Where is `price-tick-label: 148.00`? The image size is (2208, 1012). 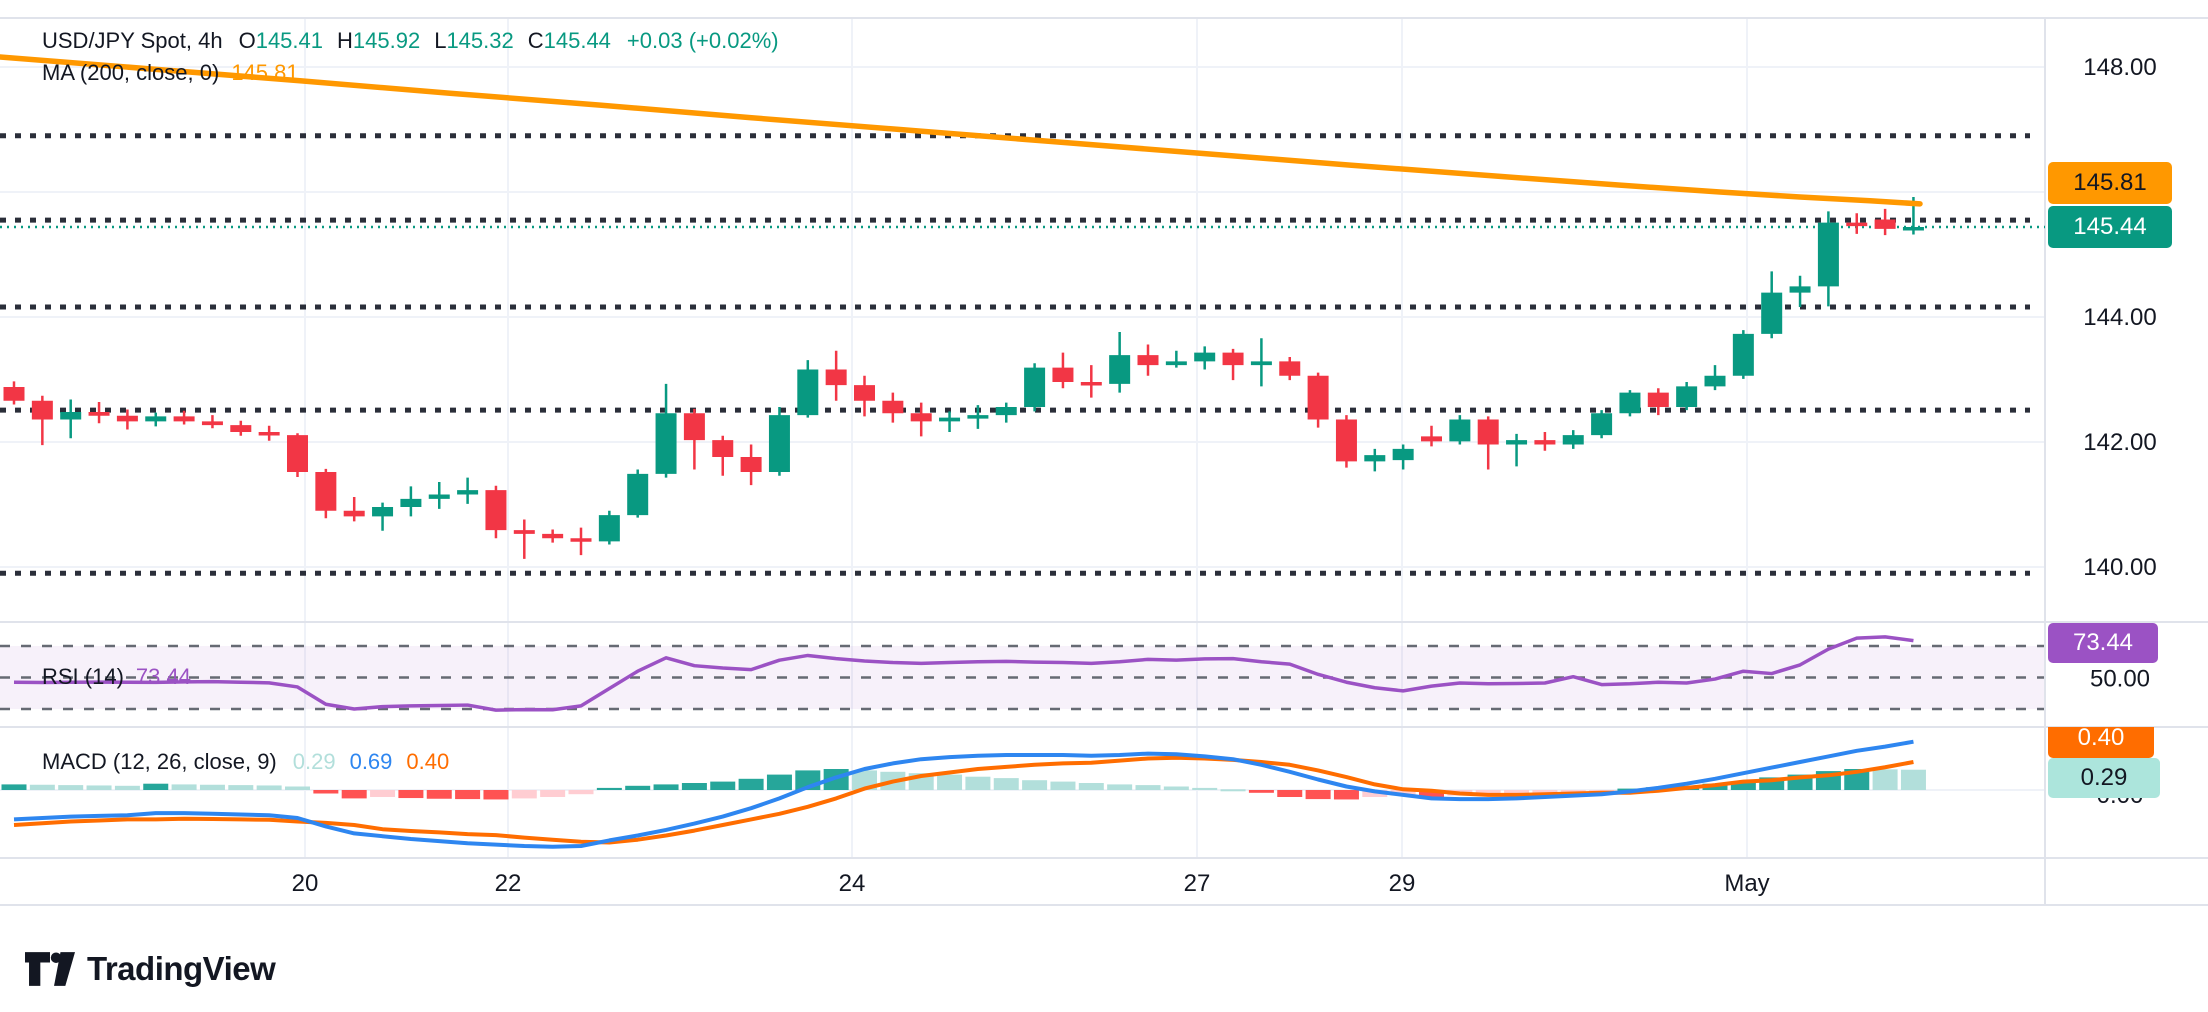 price-tick-label: 148.00 is located at coordinates (2119, 67).